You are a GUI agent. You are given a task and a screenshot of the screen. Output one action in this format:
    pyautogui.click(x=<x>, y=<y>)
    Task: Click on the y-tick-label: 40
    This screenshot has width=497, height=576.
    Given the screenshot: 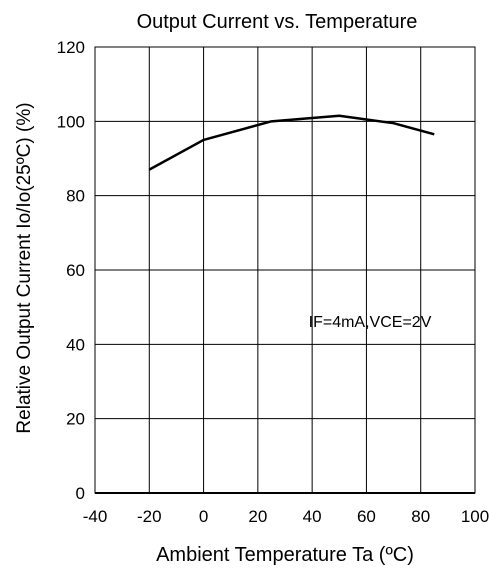 What is the action you would take?
    pyautogui.click(x=75, y=344)
    